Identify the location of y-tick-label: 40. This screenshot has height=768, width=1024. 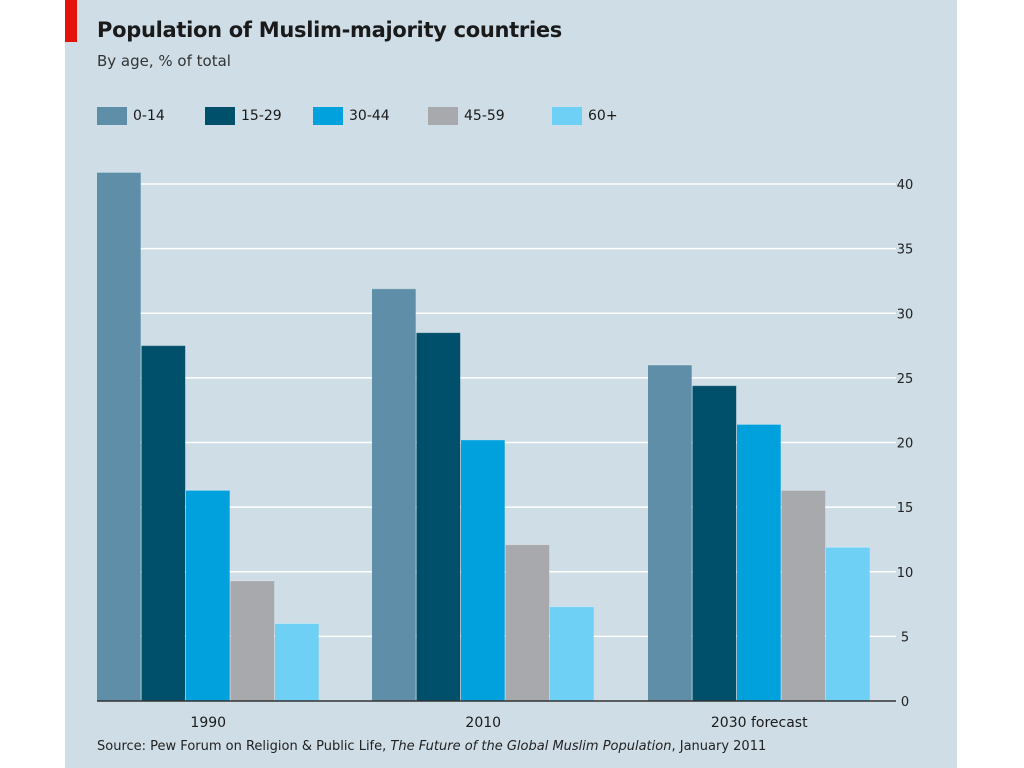
(905, 185).